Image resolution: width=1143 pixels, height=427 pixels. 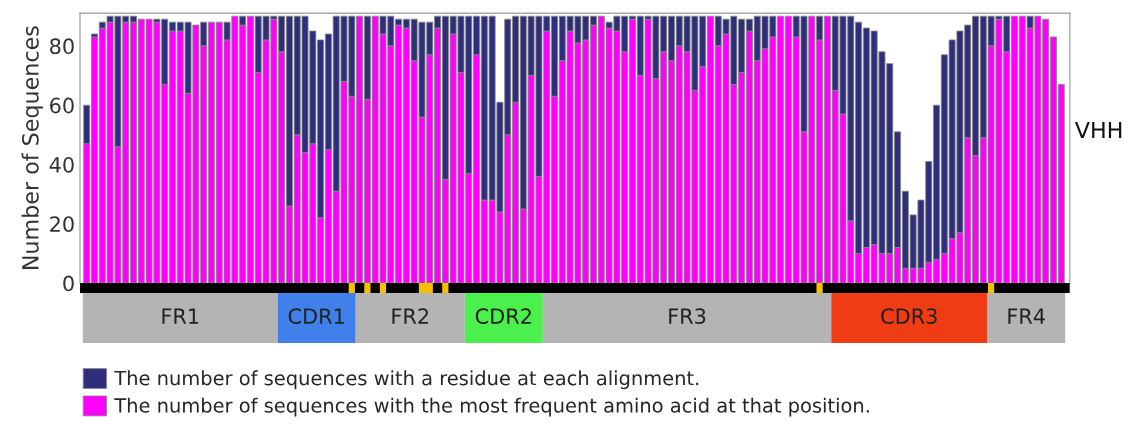 What do you see at coordinates (909, 316) in the screenshot?
I see `text: CDR3` at bounding box center [909, 316].